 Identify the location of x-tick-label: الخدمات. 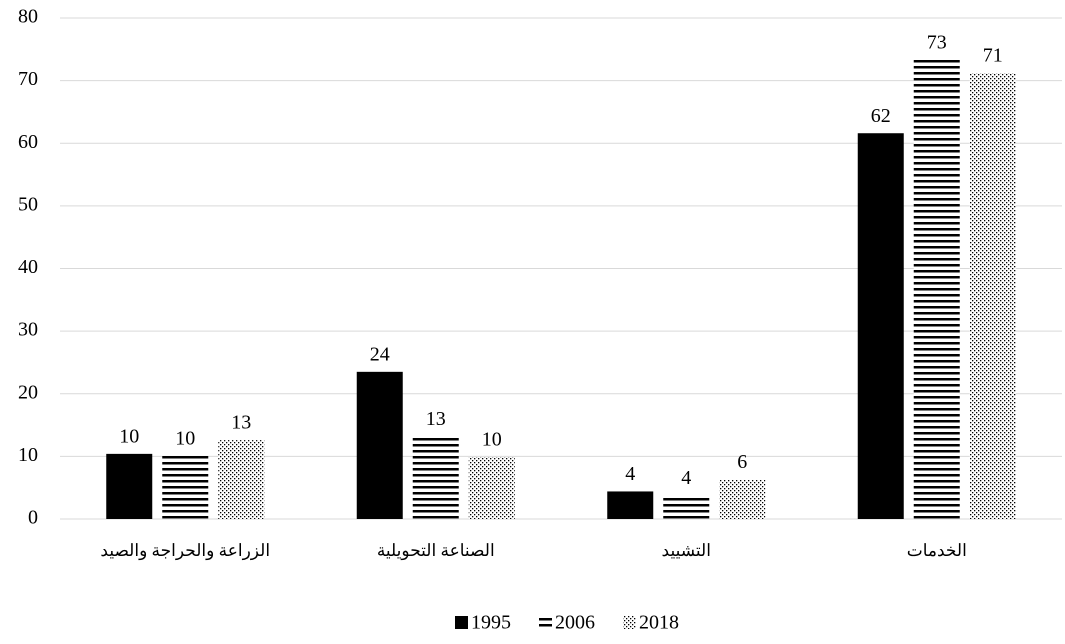
(937, 550).